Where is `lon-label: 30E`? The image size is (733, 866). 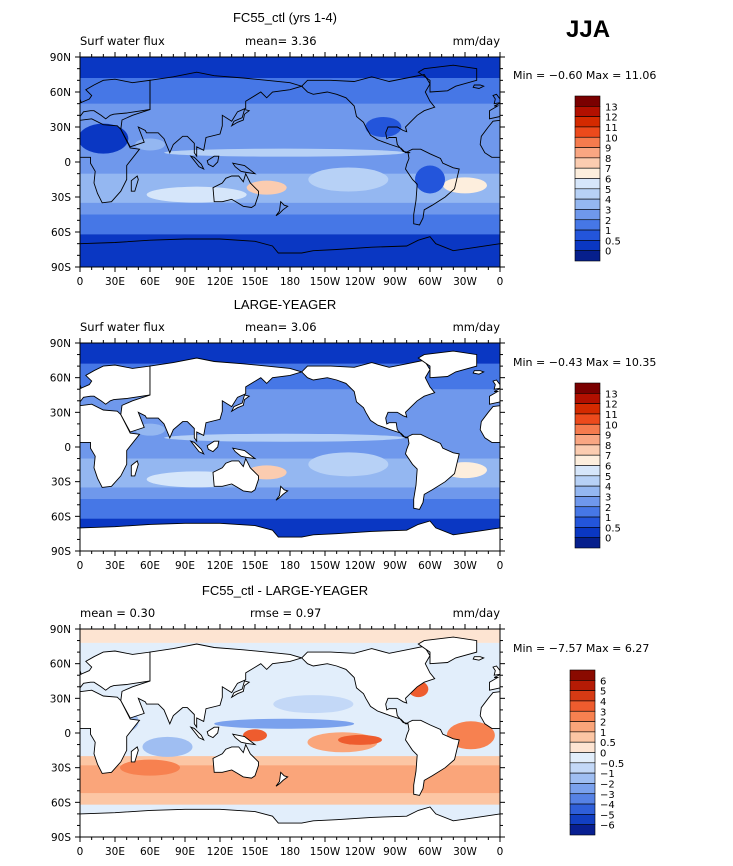
lon-label: 30E is located at coordinates (115, 852).